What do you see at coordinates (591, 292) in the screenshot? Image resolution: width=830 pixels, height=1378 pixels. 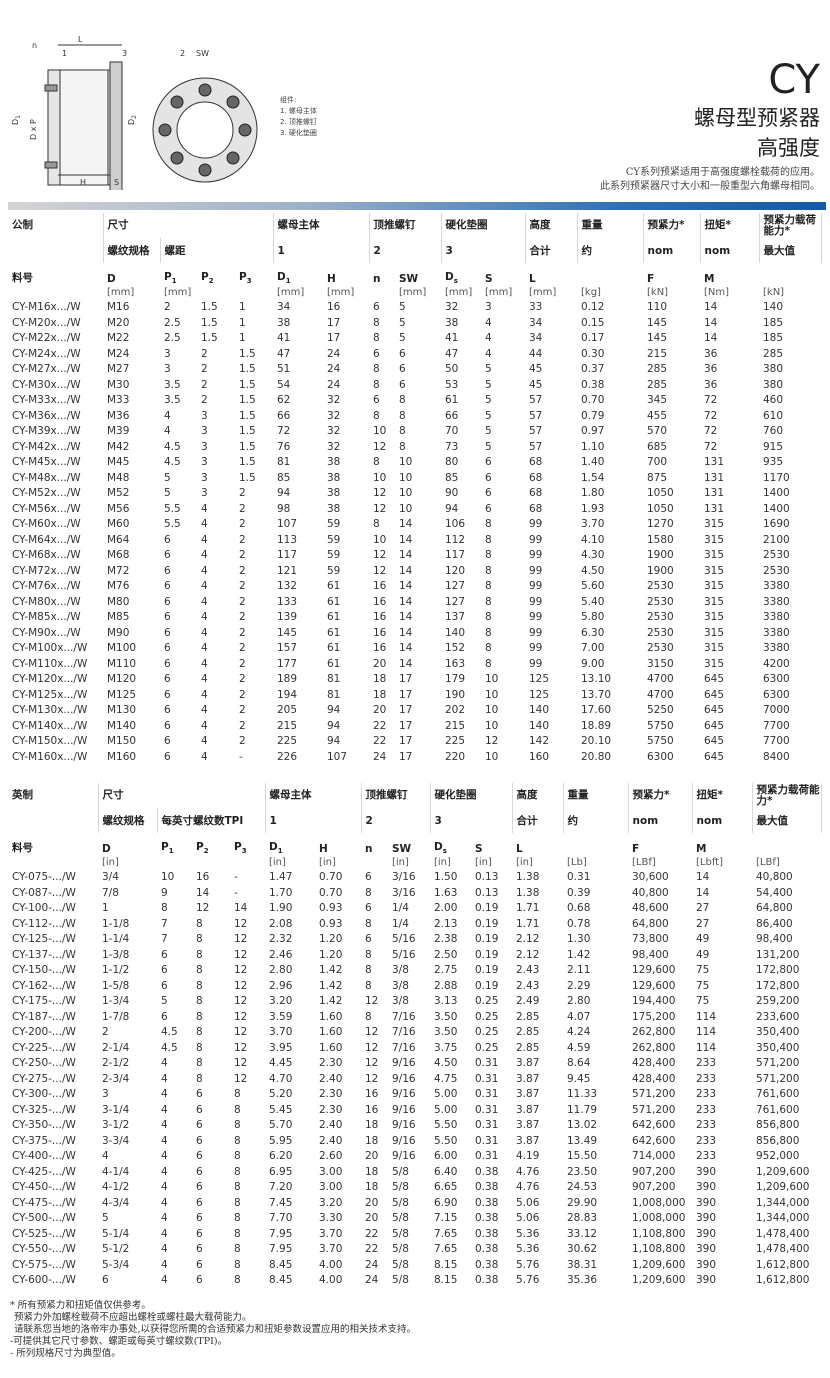 I see `unit: [kg]` at bounding box center [591, 292].